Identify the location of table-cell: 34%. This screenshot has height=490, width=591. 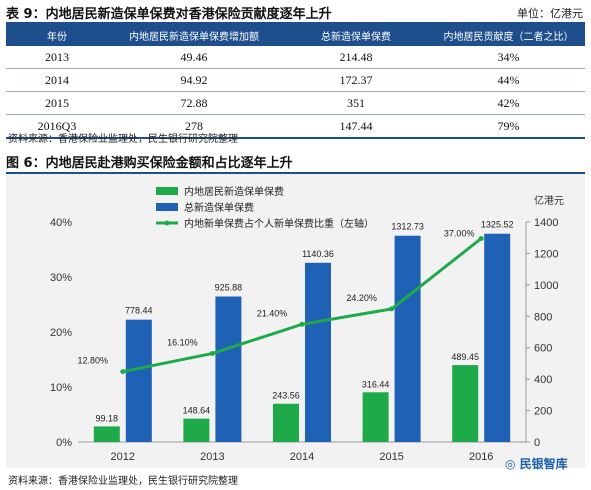
(508, 57).